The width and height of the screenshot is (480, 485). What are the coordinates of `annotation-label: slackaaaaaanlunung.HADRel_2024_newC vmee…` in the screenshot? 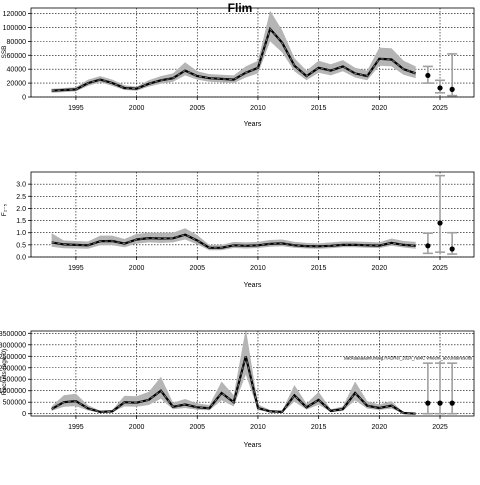 It's located at (408, 358).